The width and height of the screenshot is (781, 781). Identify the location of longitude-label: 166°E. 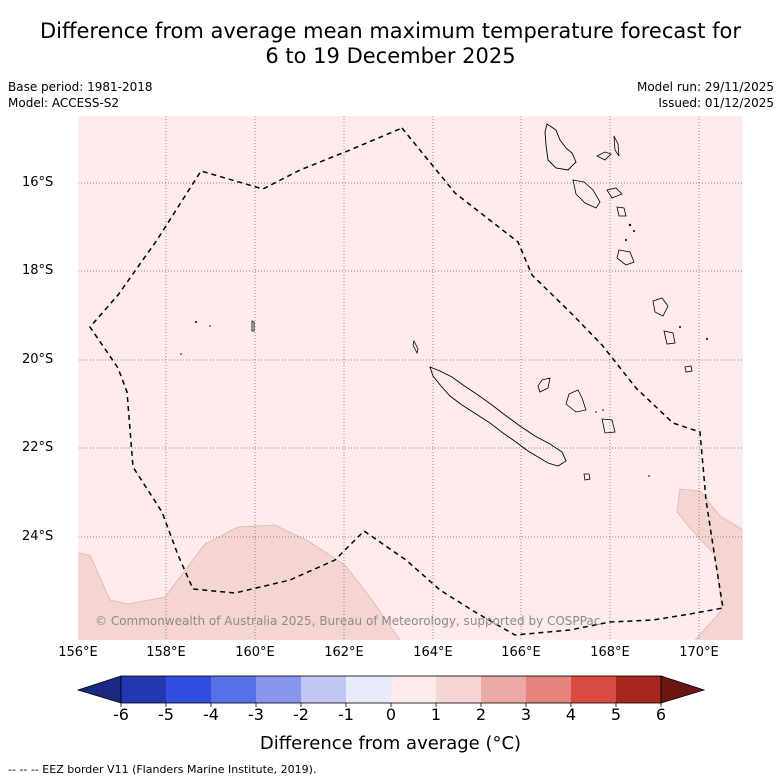
(521, 652).